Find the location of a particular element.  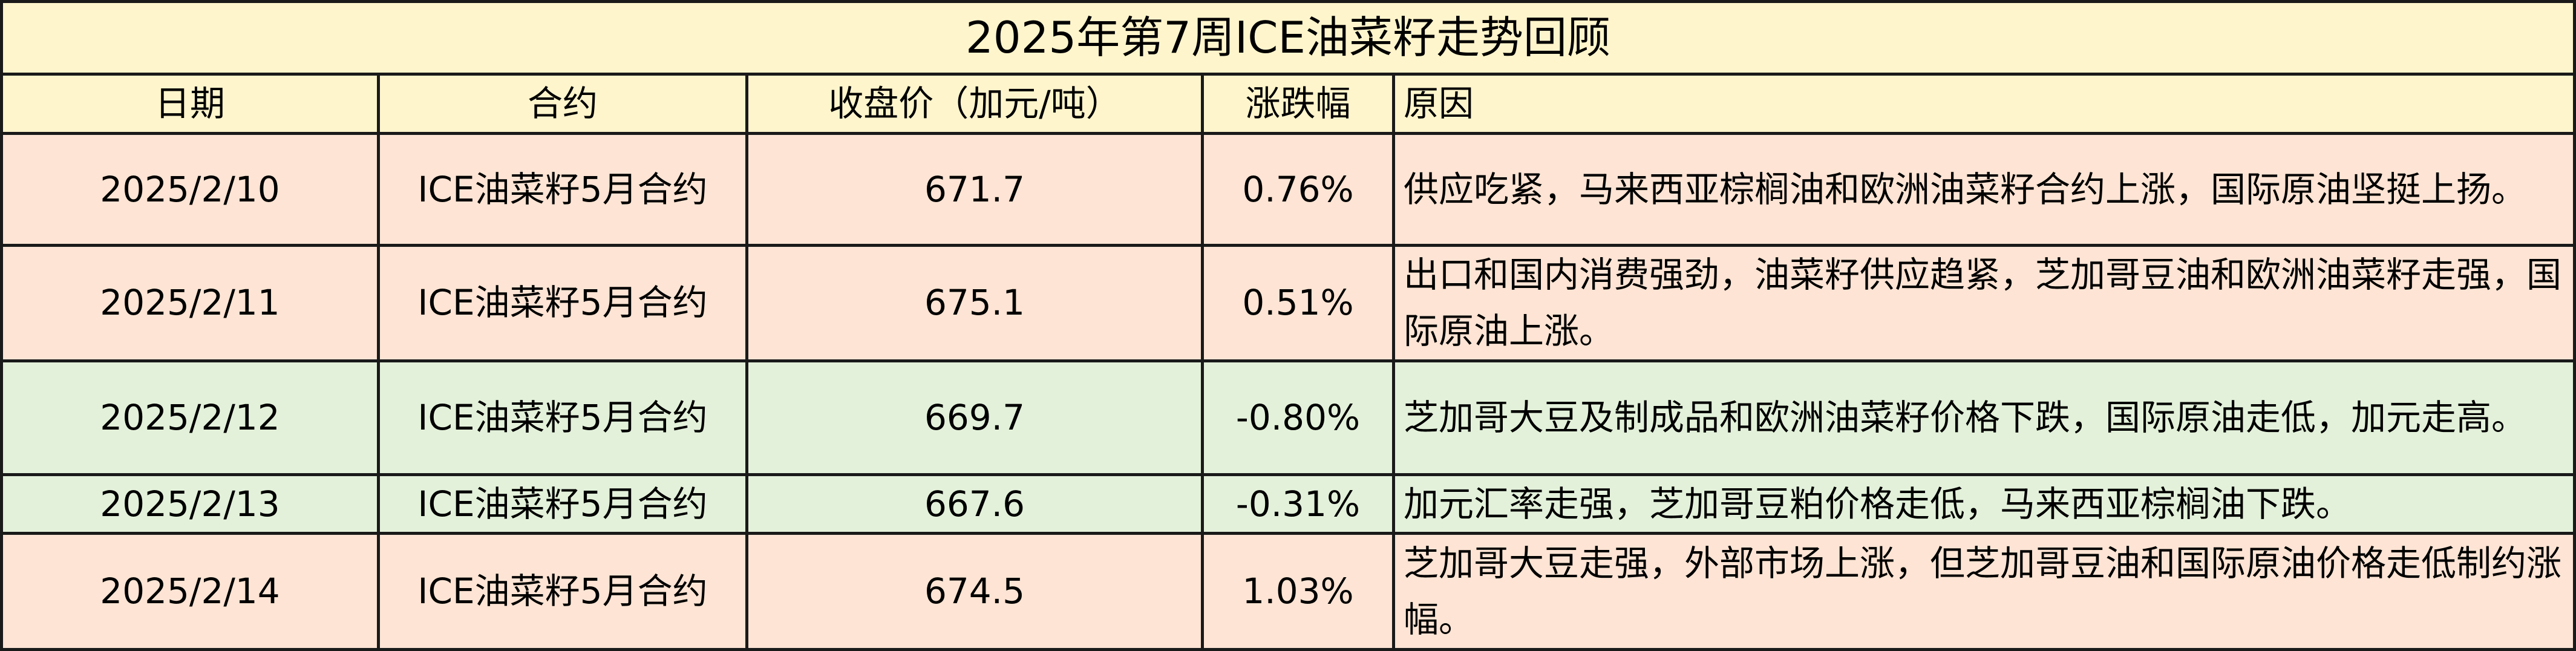

cell-change: 0.76% is located at coordinates (1298, 189).